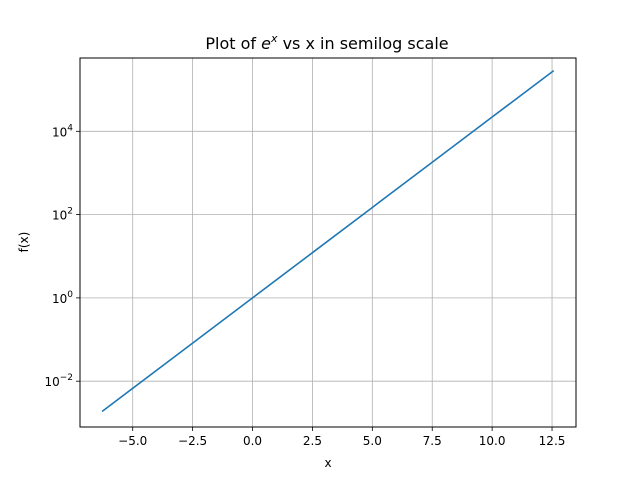 This screenshot has height=480, width=640. I want to click on y-tick-label: 10², so click(62, 215).